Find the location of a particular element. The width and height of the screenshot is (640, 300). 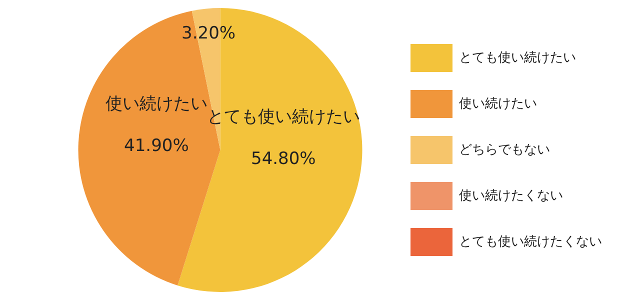

legend-label: どちらでもない is located at coordinates (504, 150).